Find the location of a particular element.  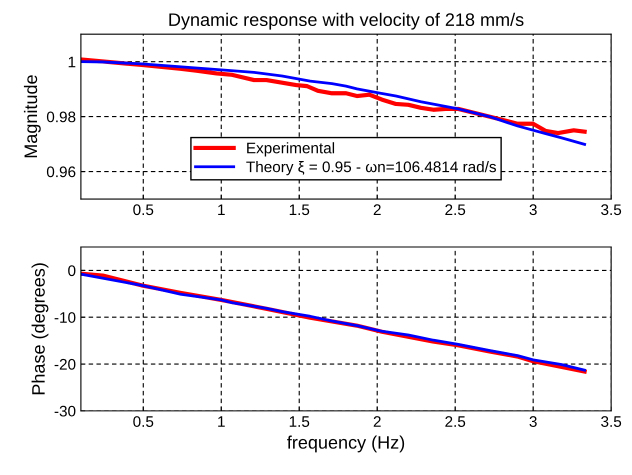

y-tick-label: 0.96 is located at coordinates (61, 172).